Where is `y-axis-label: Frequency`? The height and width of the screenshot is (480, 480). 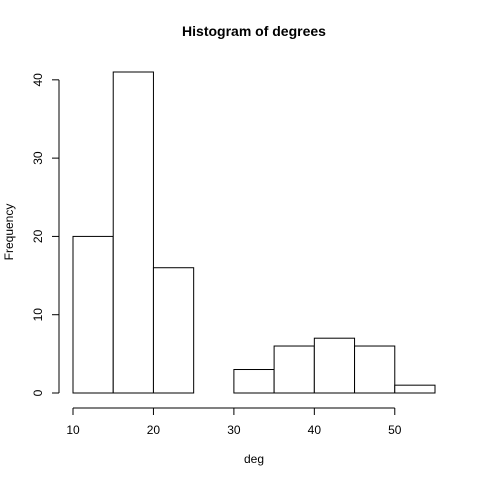 y-axis-label: Frequency is located at coordinates (9, 232).